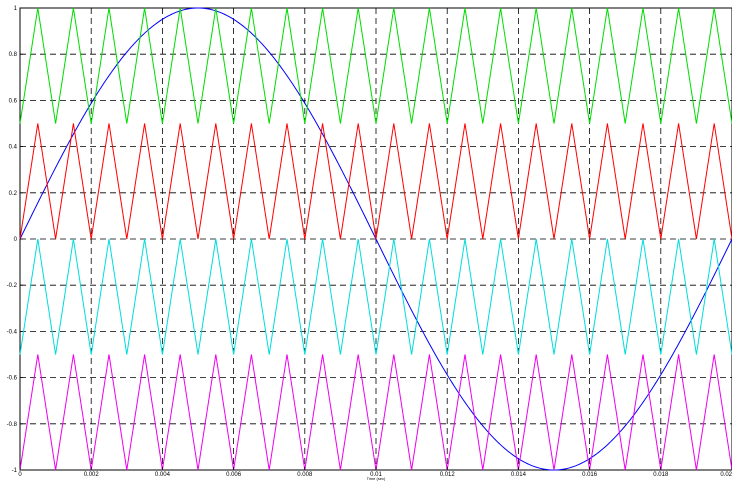 The width and height of the screenshot is (732, 484). I want to click on x-tick-label: 0.004, so click(163, 475).